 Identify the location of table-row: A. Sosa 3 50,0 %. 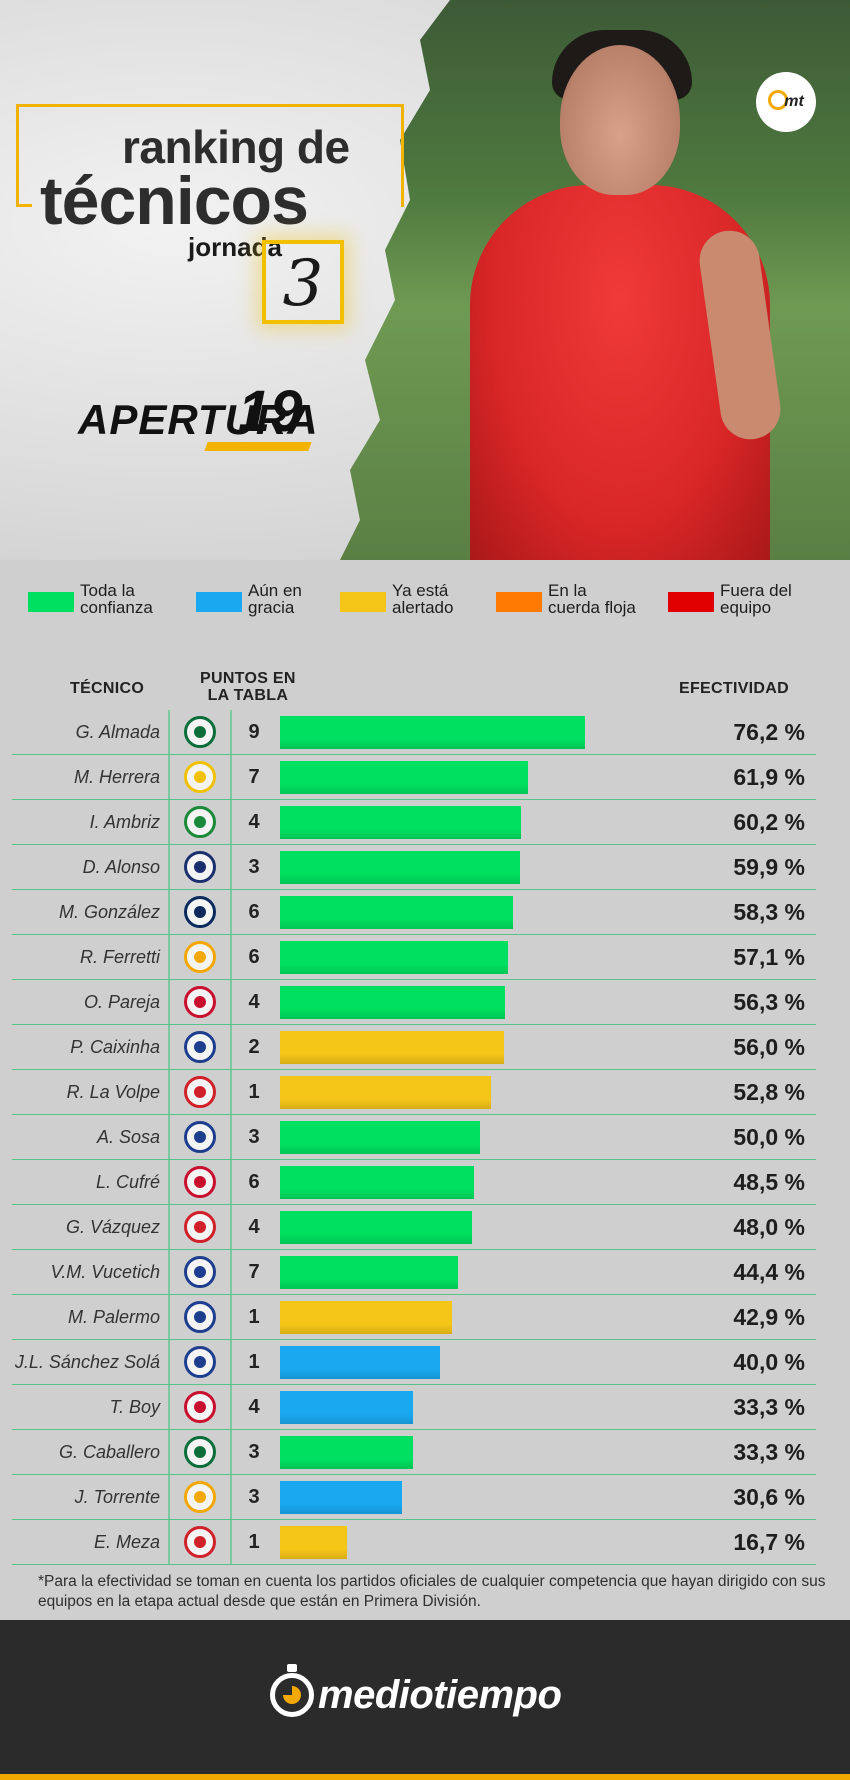
(425, 1137).